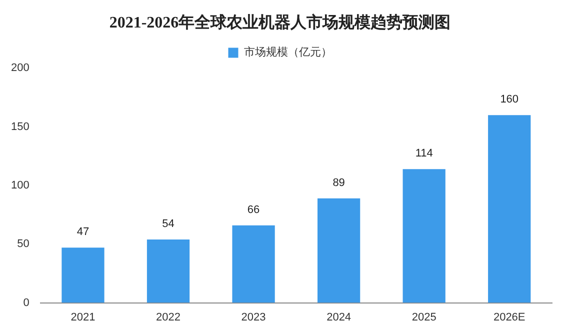 This screenshot has height=335, width=576. I want to click on data-label: 47, so click(83, 232).